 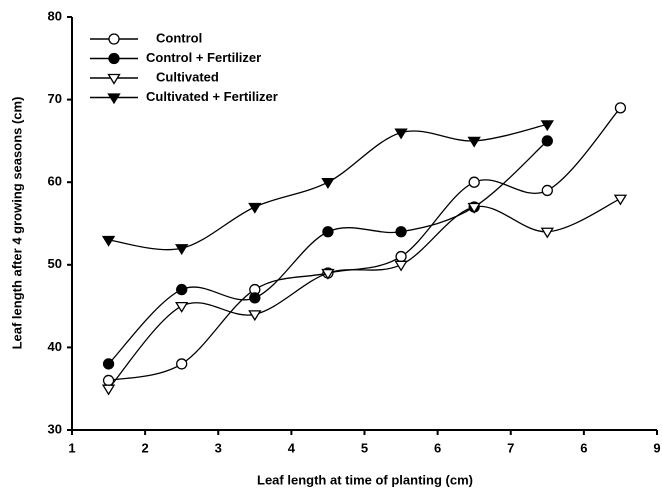 What do you see at coordinates (656, 447) in the screenshot?
I see `x-tick-label: 9` at bounding box center [656, 447].